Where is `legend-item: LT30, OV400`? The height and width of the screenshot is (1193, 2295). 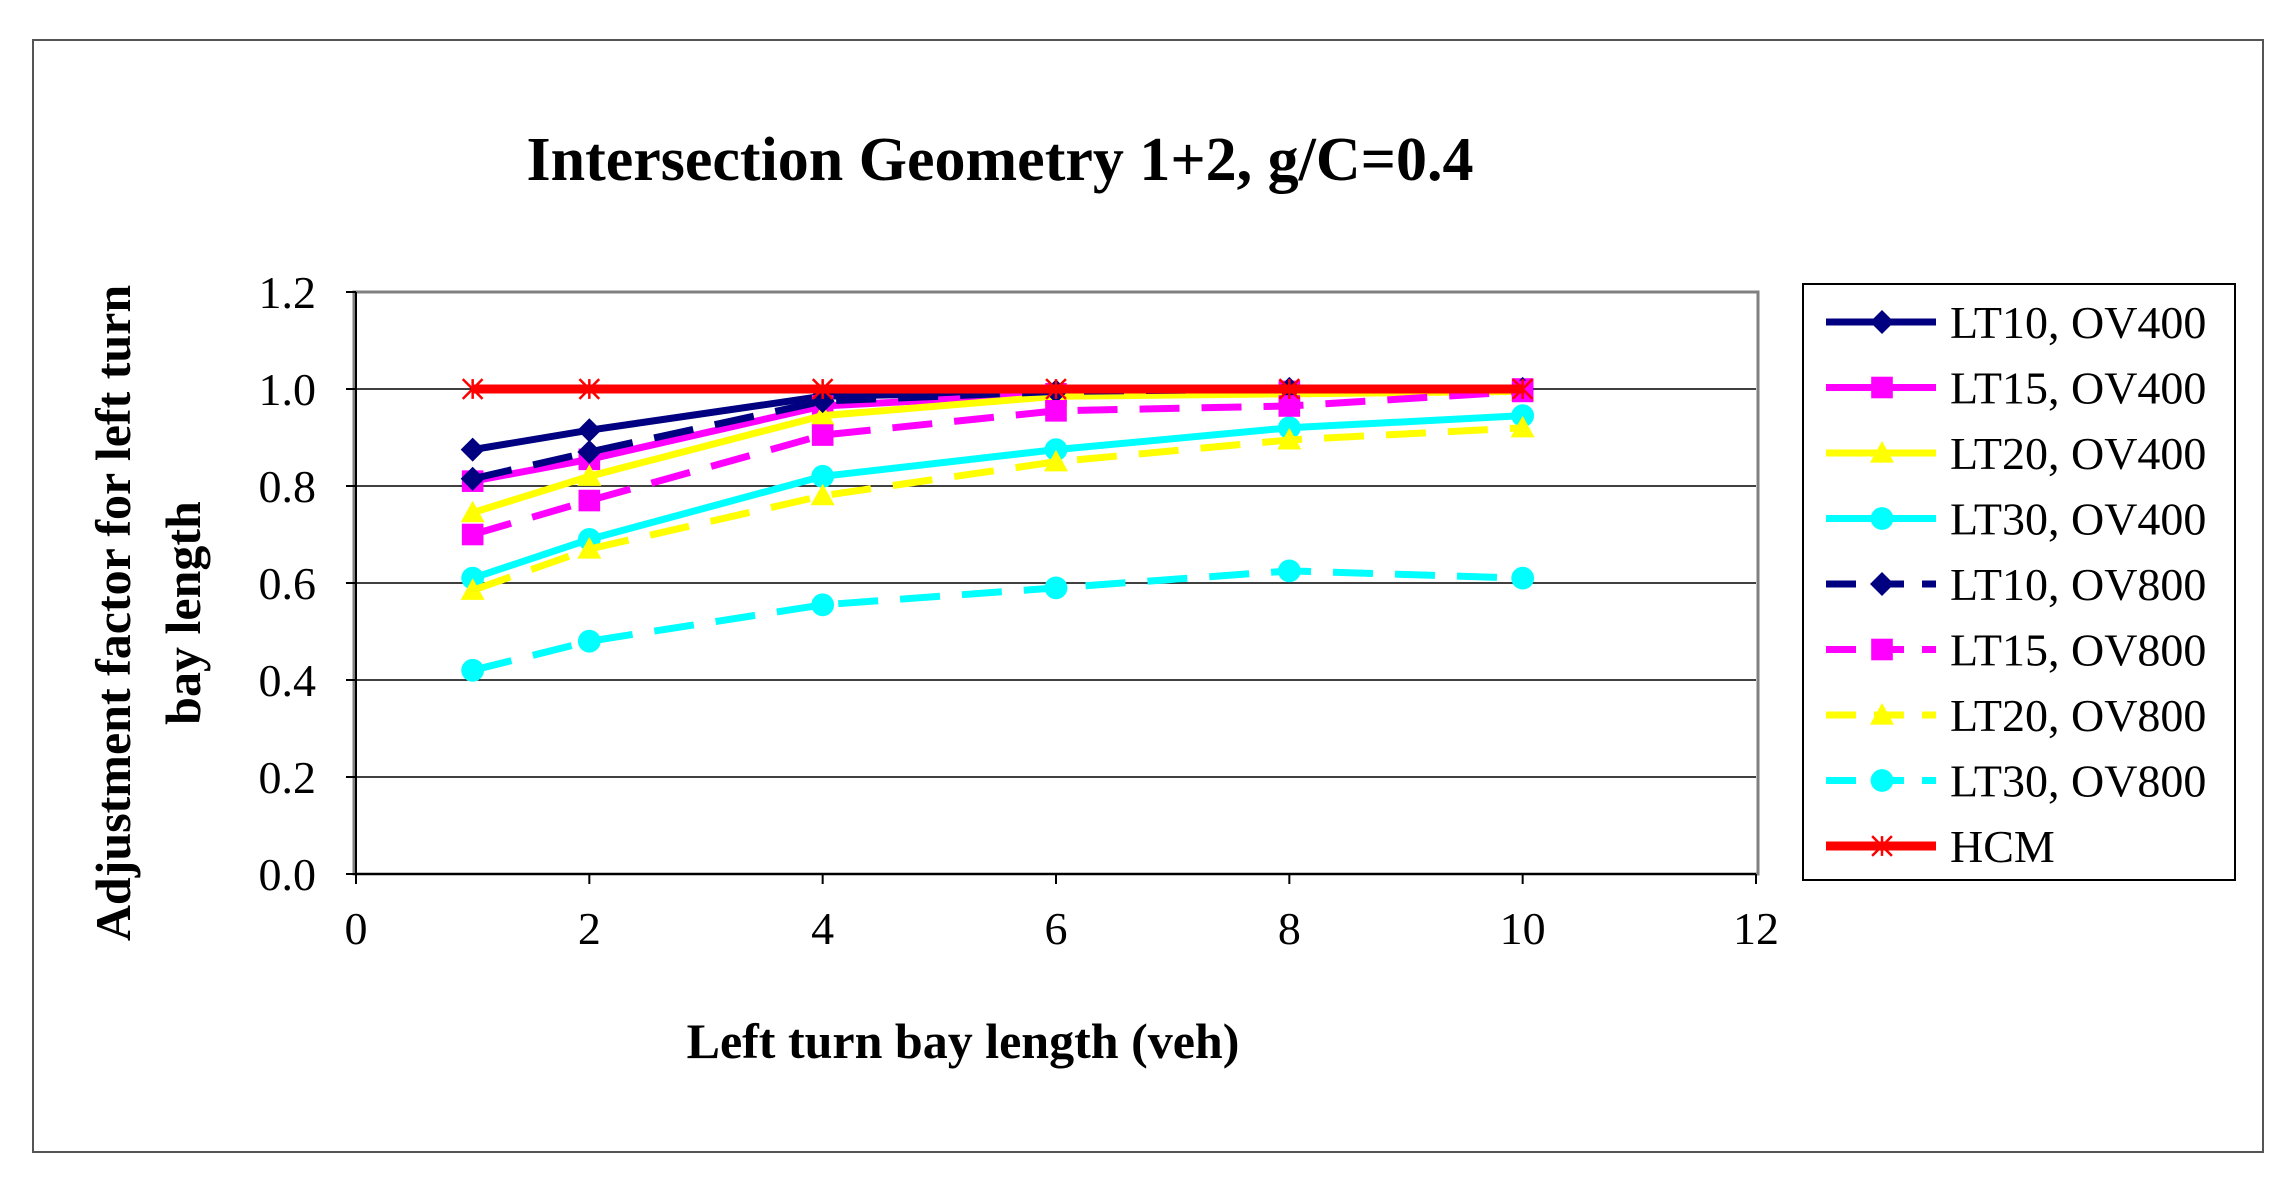
legend-item: LT30, OV400 is located at coordinates (2016, 519).